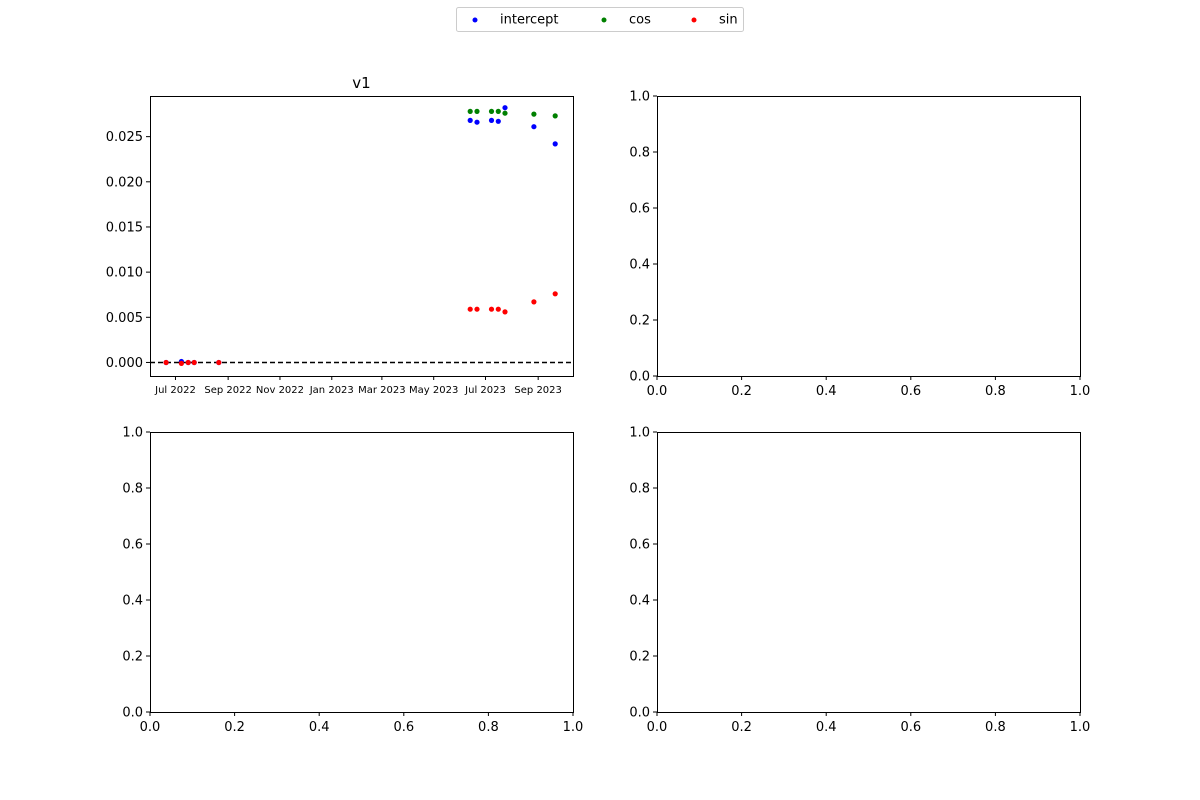 This screenshot has height=800, width=1200. I want to click on plot-area, so click(361, 235).